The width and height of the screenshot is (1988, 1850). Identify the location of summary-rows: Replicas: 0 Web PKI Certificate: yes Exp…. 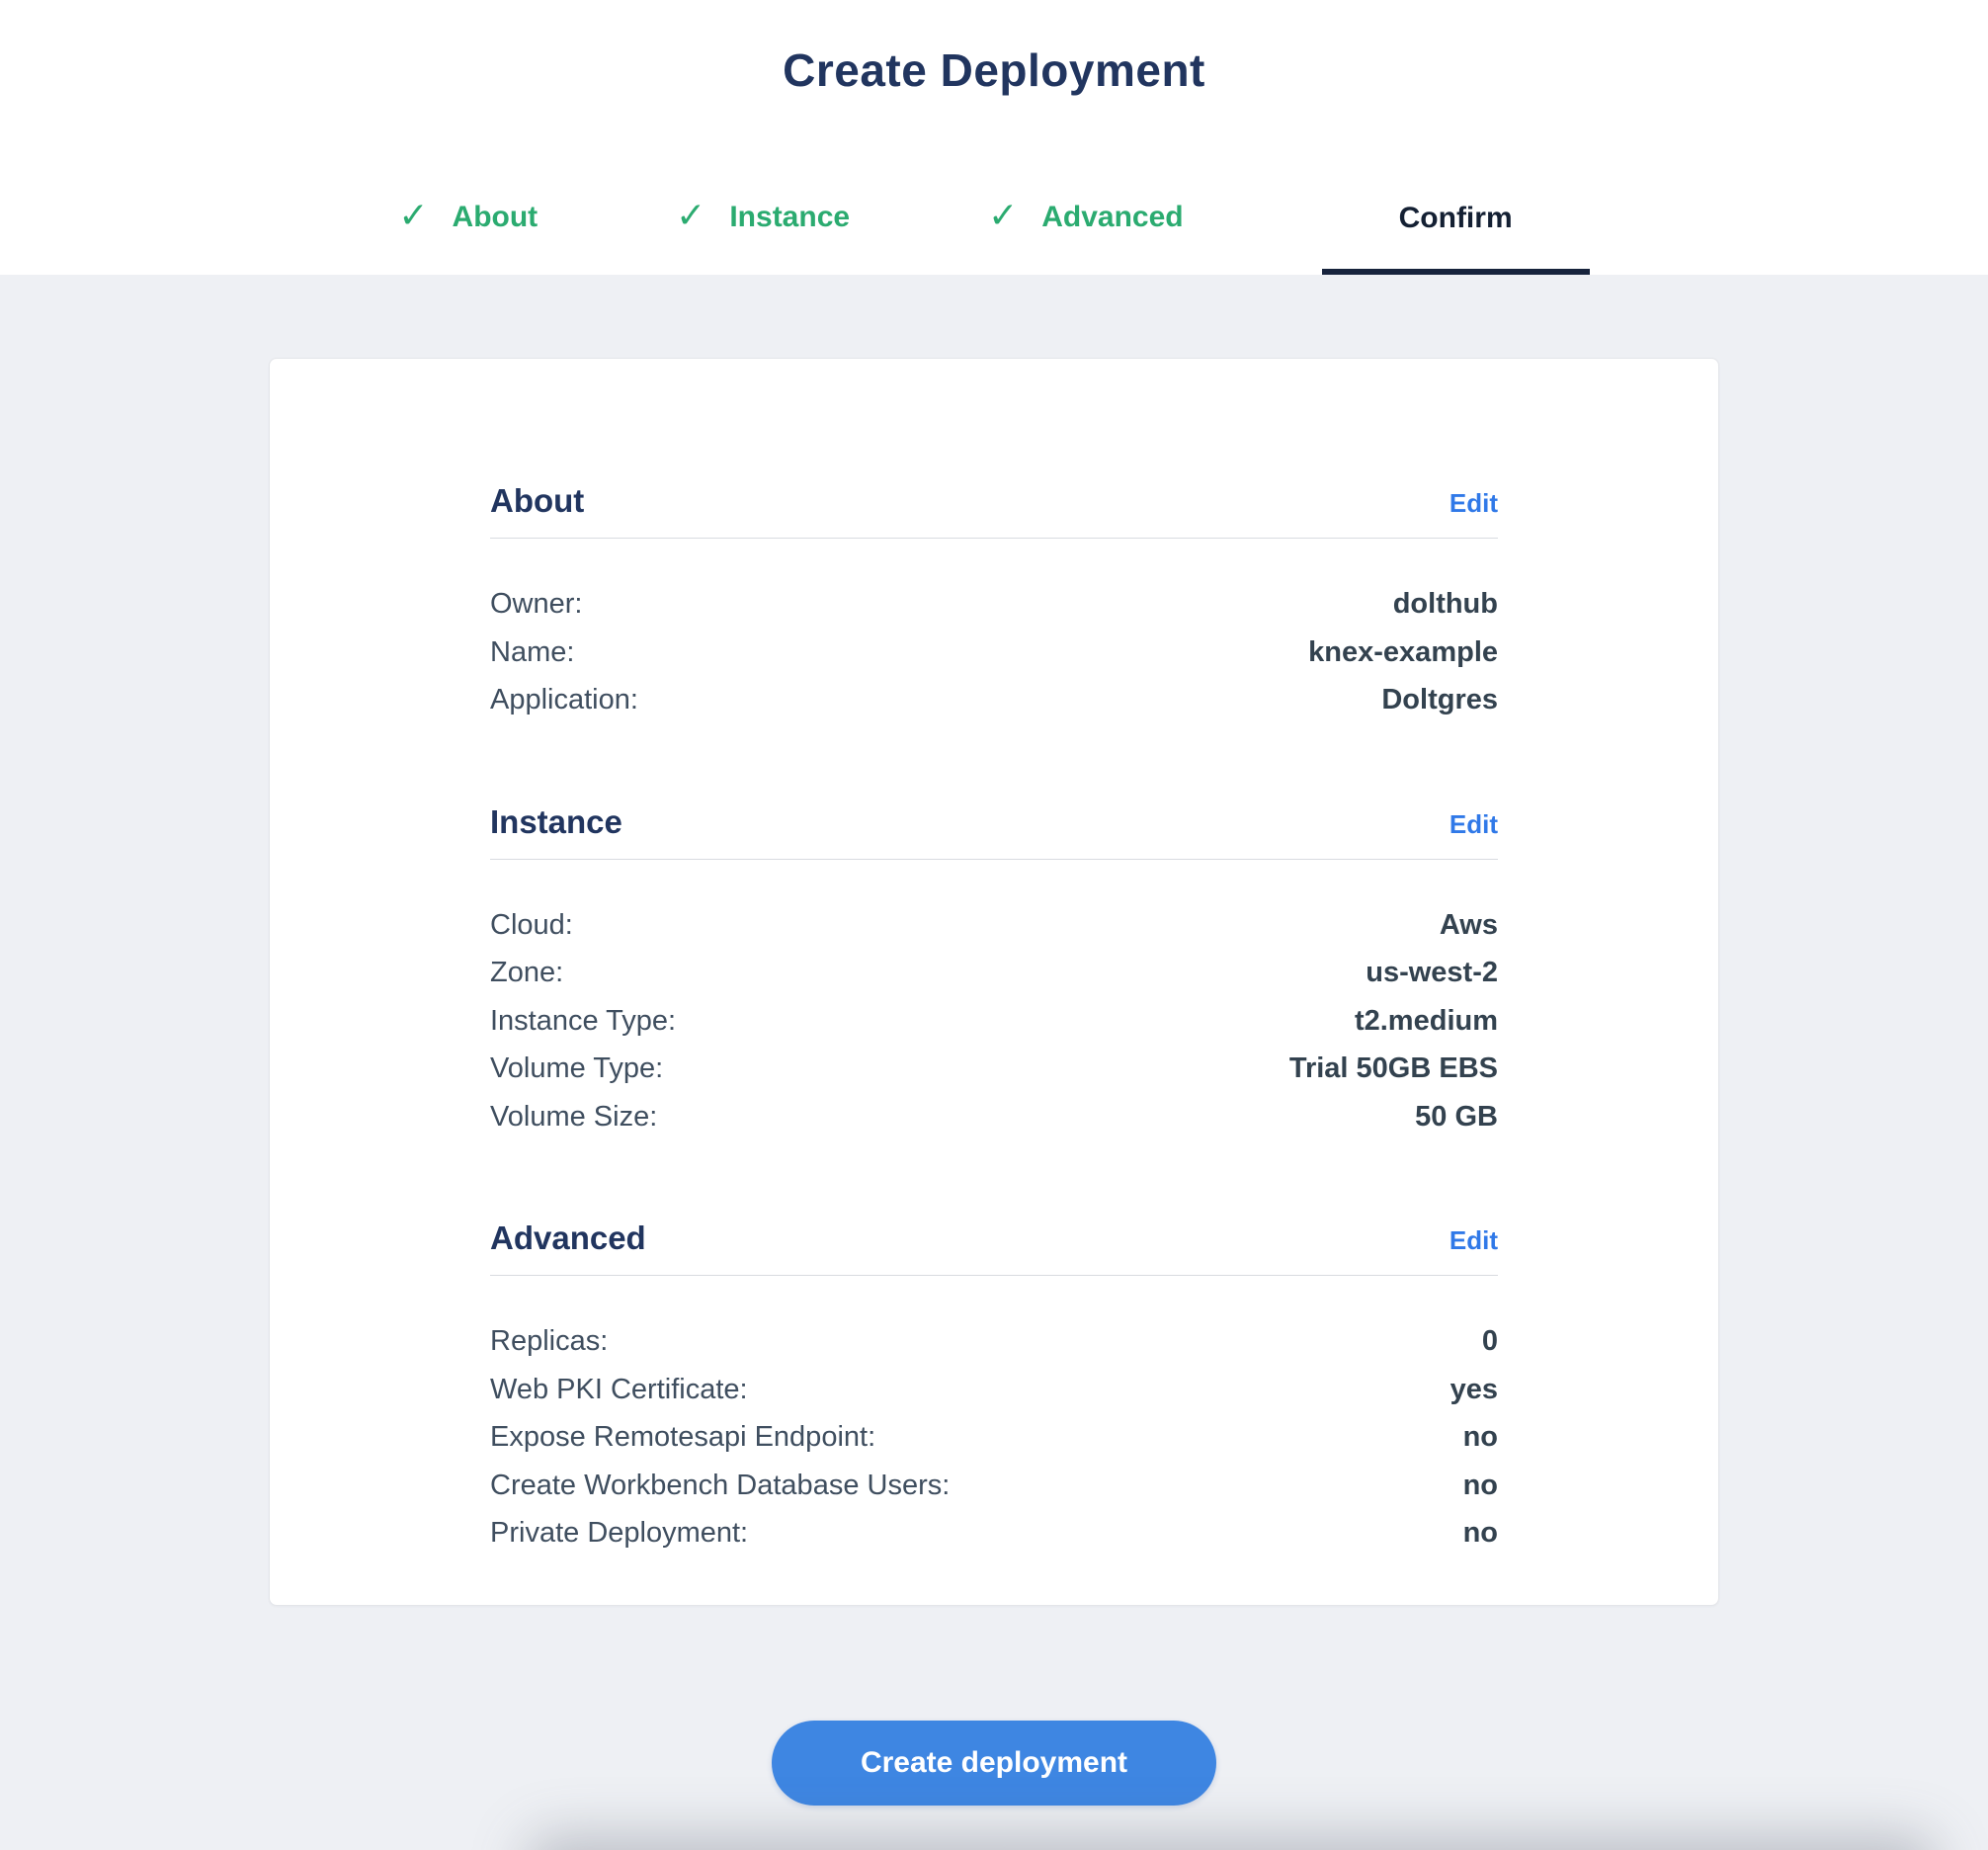
(994, 1437).